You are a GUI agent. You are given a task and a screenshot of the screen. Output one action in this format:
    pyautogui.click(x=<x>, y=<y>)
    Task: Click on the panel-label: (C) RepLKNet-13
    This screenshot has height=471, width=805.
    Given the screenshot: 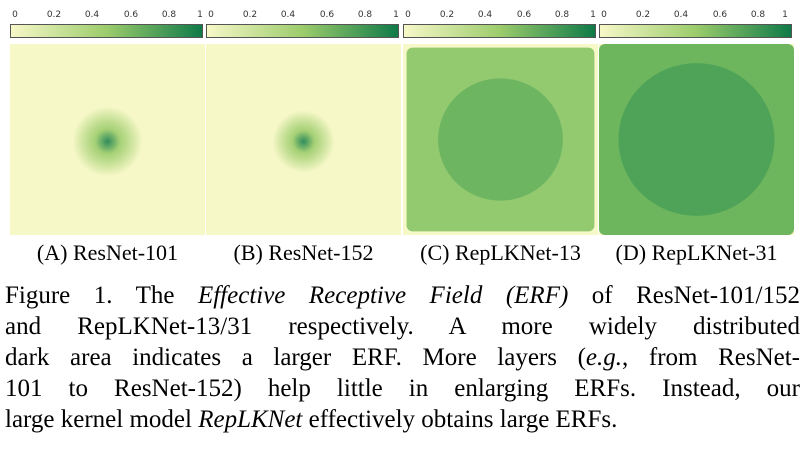 What is the action you would take?
    pyautogui.click(x=500, y=252)
    